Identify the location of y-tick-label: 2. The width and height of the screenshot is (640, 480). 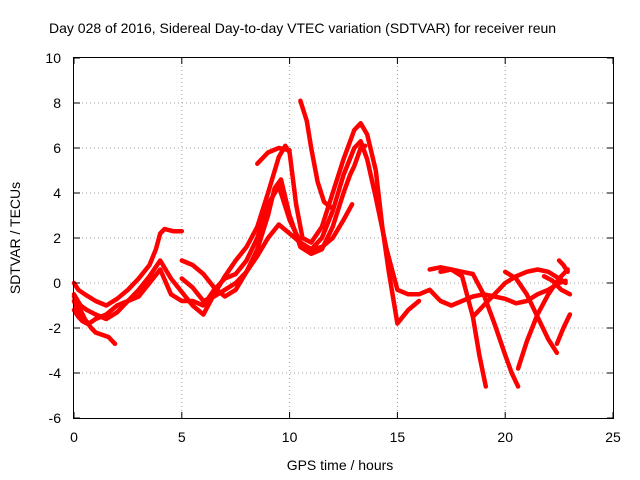
(57, 238).